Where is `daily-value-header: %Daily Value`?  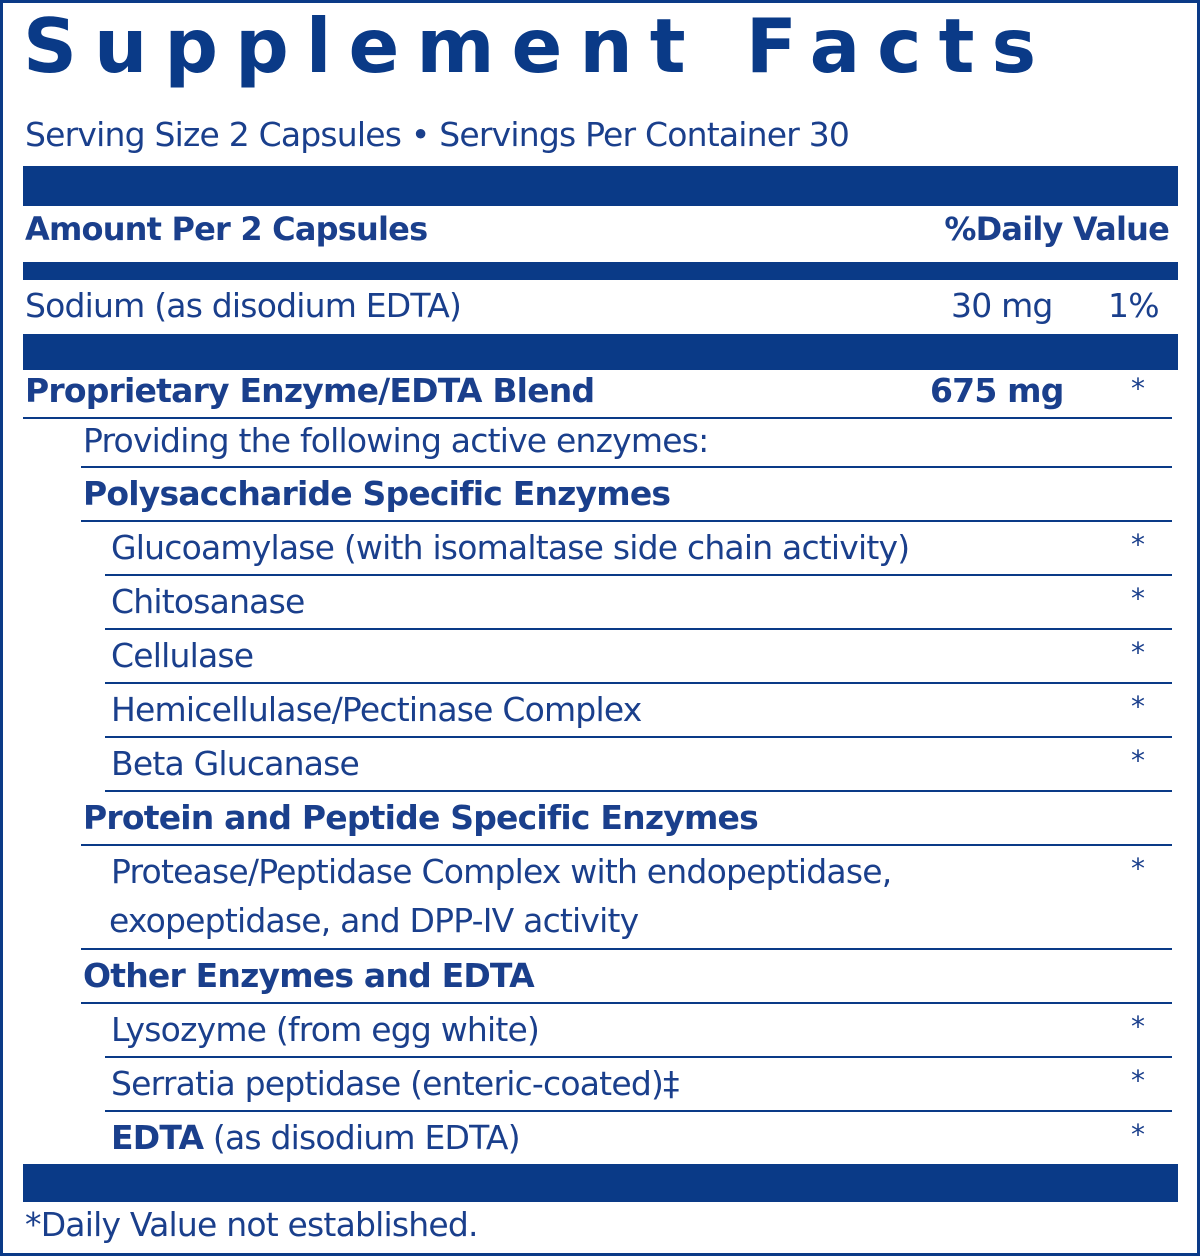 daily-value-header: %Daily Value is located at coordinates (1056, 229).